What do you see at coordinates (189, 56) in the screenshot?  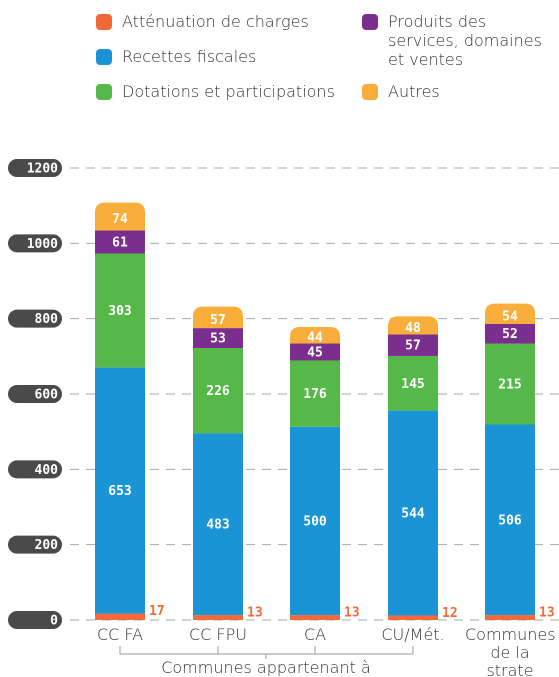 I see `legend-label: Recettes fiscales` at bounding box center [189, 56].